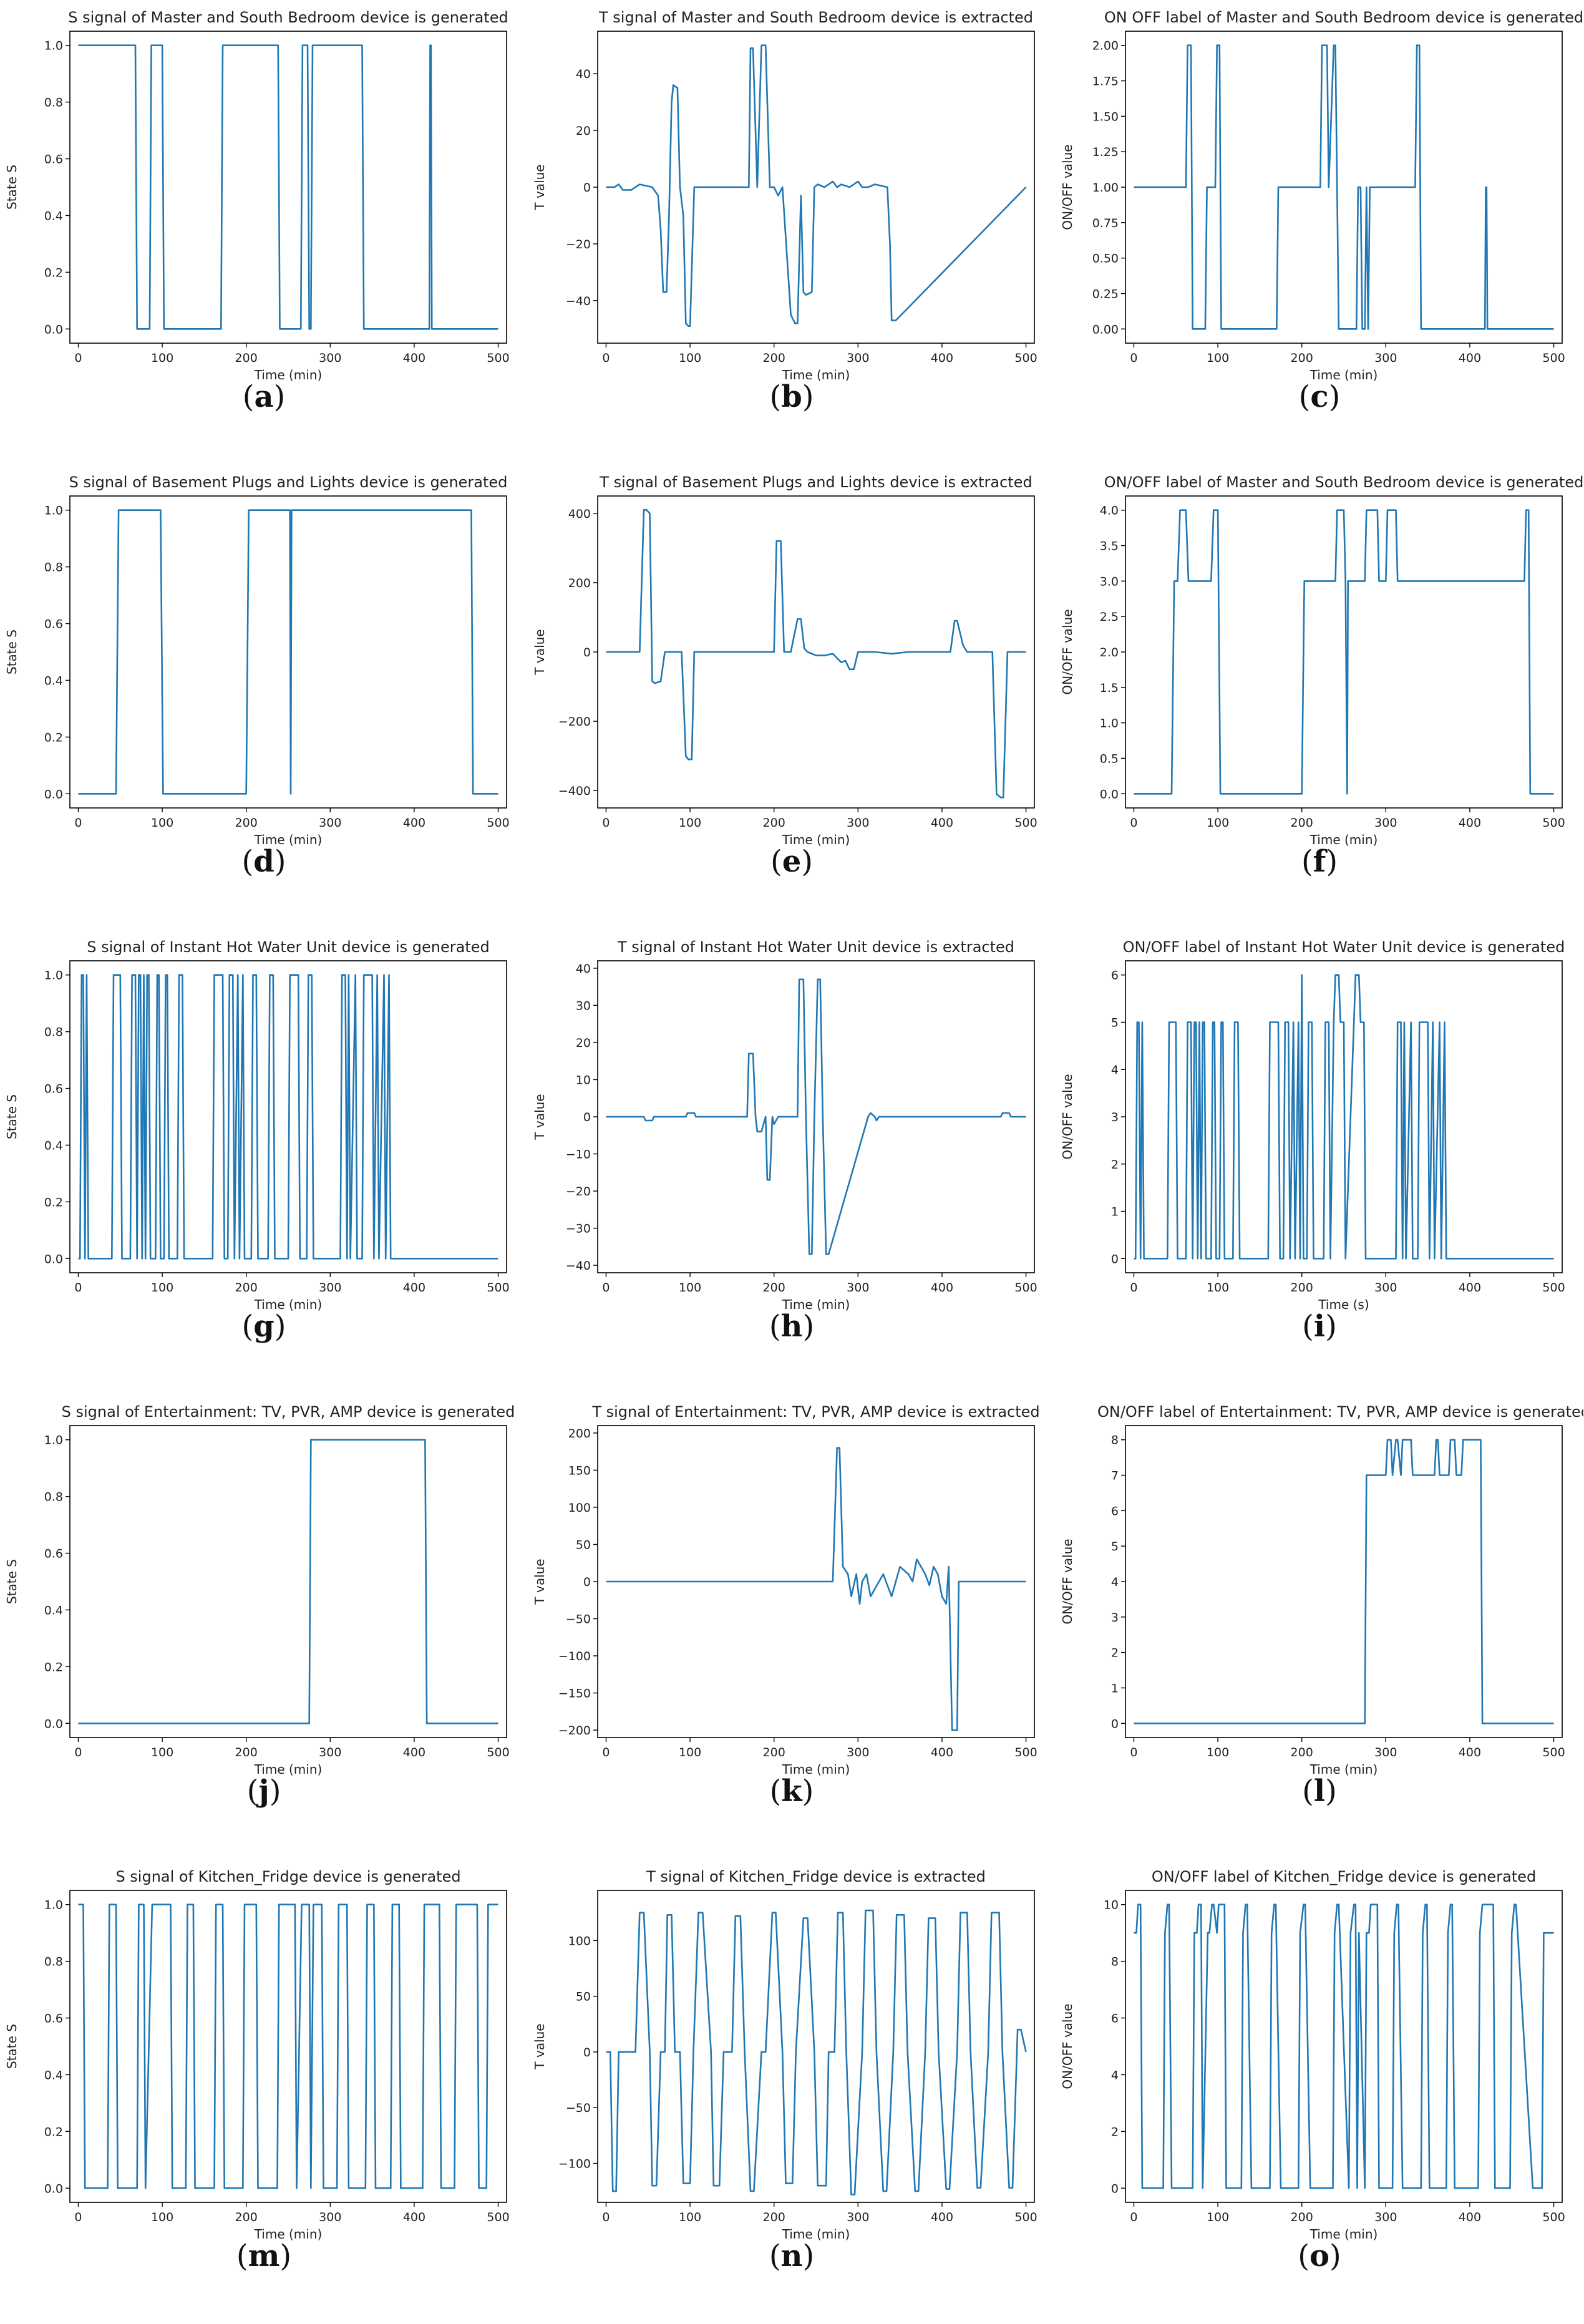 This screenshot has width=1584, height=2324. Describe the element at coordinates (587, 2052) in the screenshot. I see `y-tick-label: 0` at that location.